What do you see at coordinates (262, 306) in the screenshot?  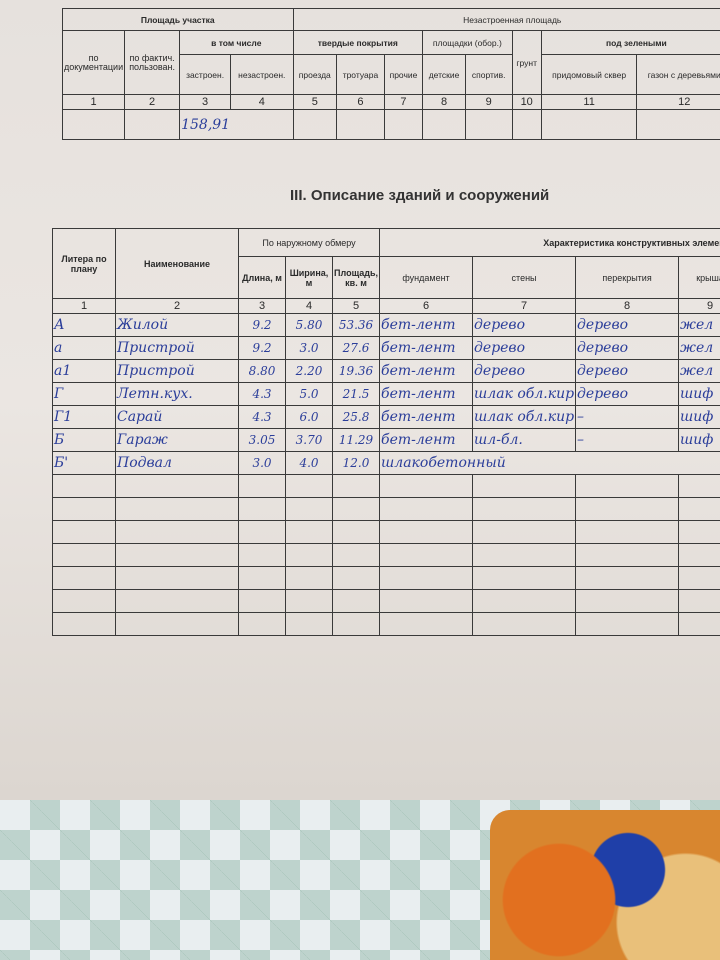 I see `column-number: 3` at bounding box center [262, 306].